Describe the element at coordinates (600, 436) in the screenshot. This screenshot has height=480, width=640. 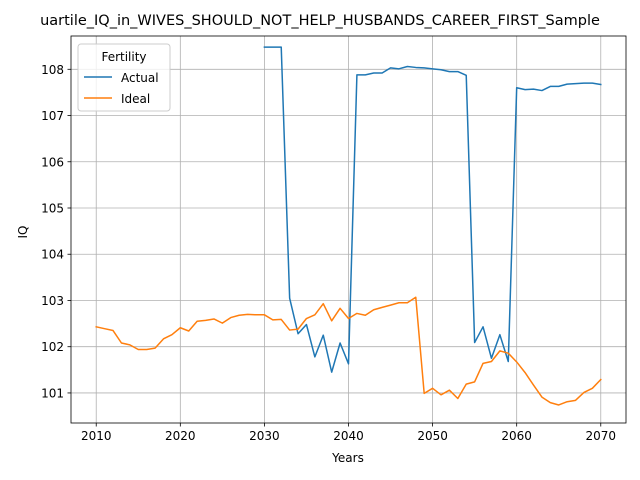
I see `x-tick-label: 2070` at that location.